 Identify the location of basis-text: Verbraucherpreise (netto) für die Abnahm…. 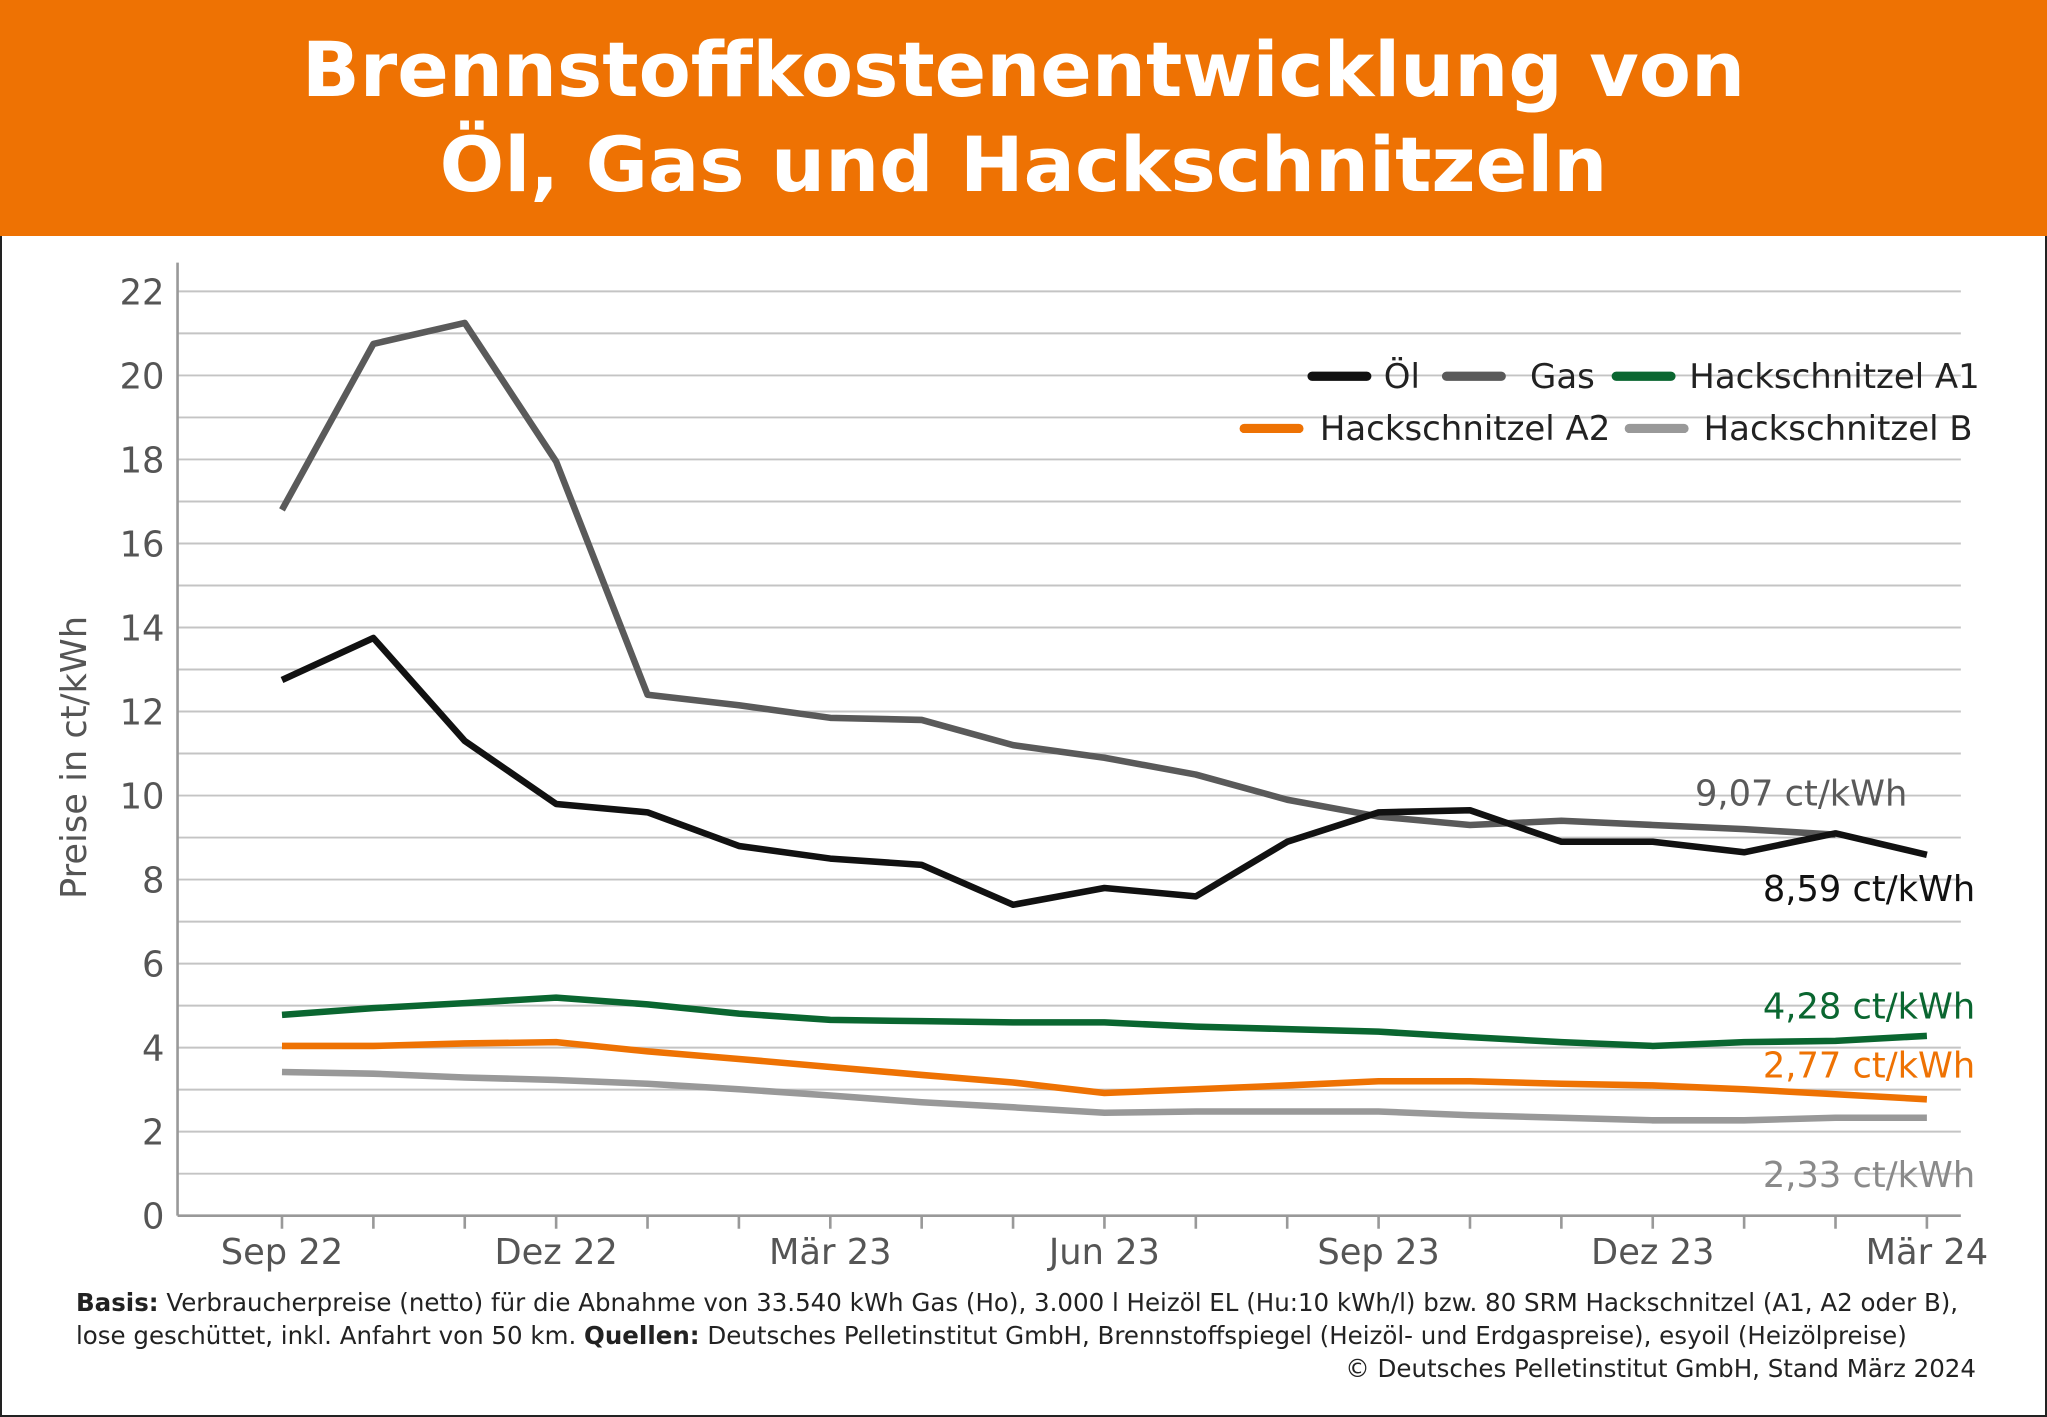
(1017, 1319).